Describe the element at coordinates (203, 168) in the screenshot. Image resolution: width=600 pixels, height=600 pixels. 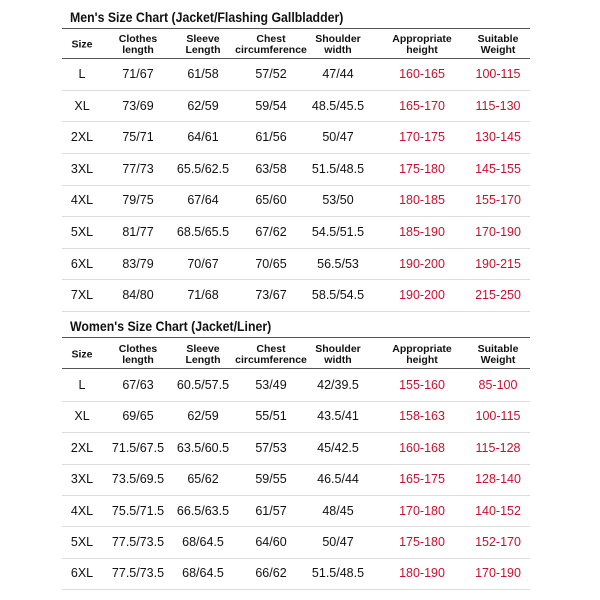
I see `table-cell: 65.5/62.5` at that location.